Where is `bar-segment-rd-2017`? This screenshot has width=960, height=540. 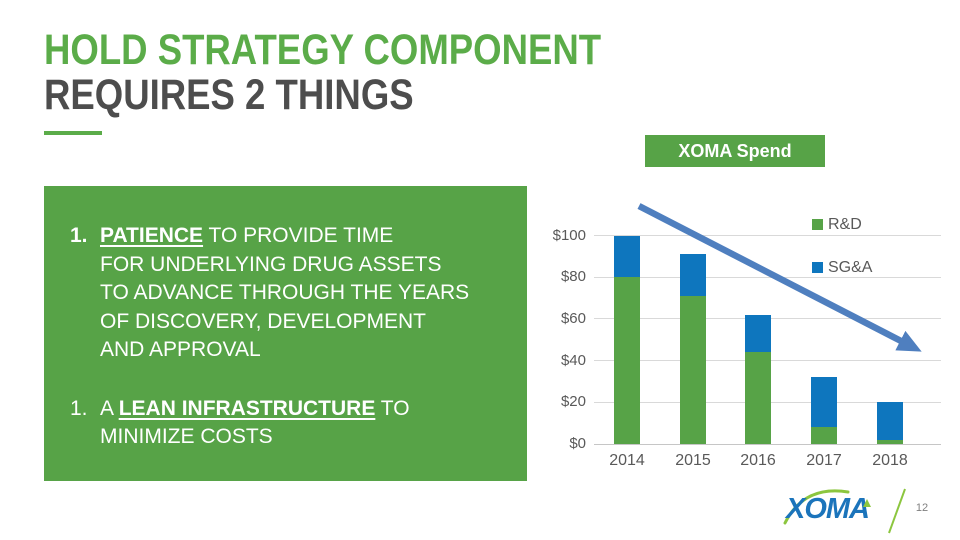
bar-segment-rd-2017 is located at coordinates (824, 435).